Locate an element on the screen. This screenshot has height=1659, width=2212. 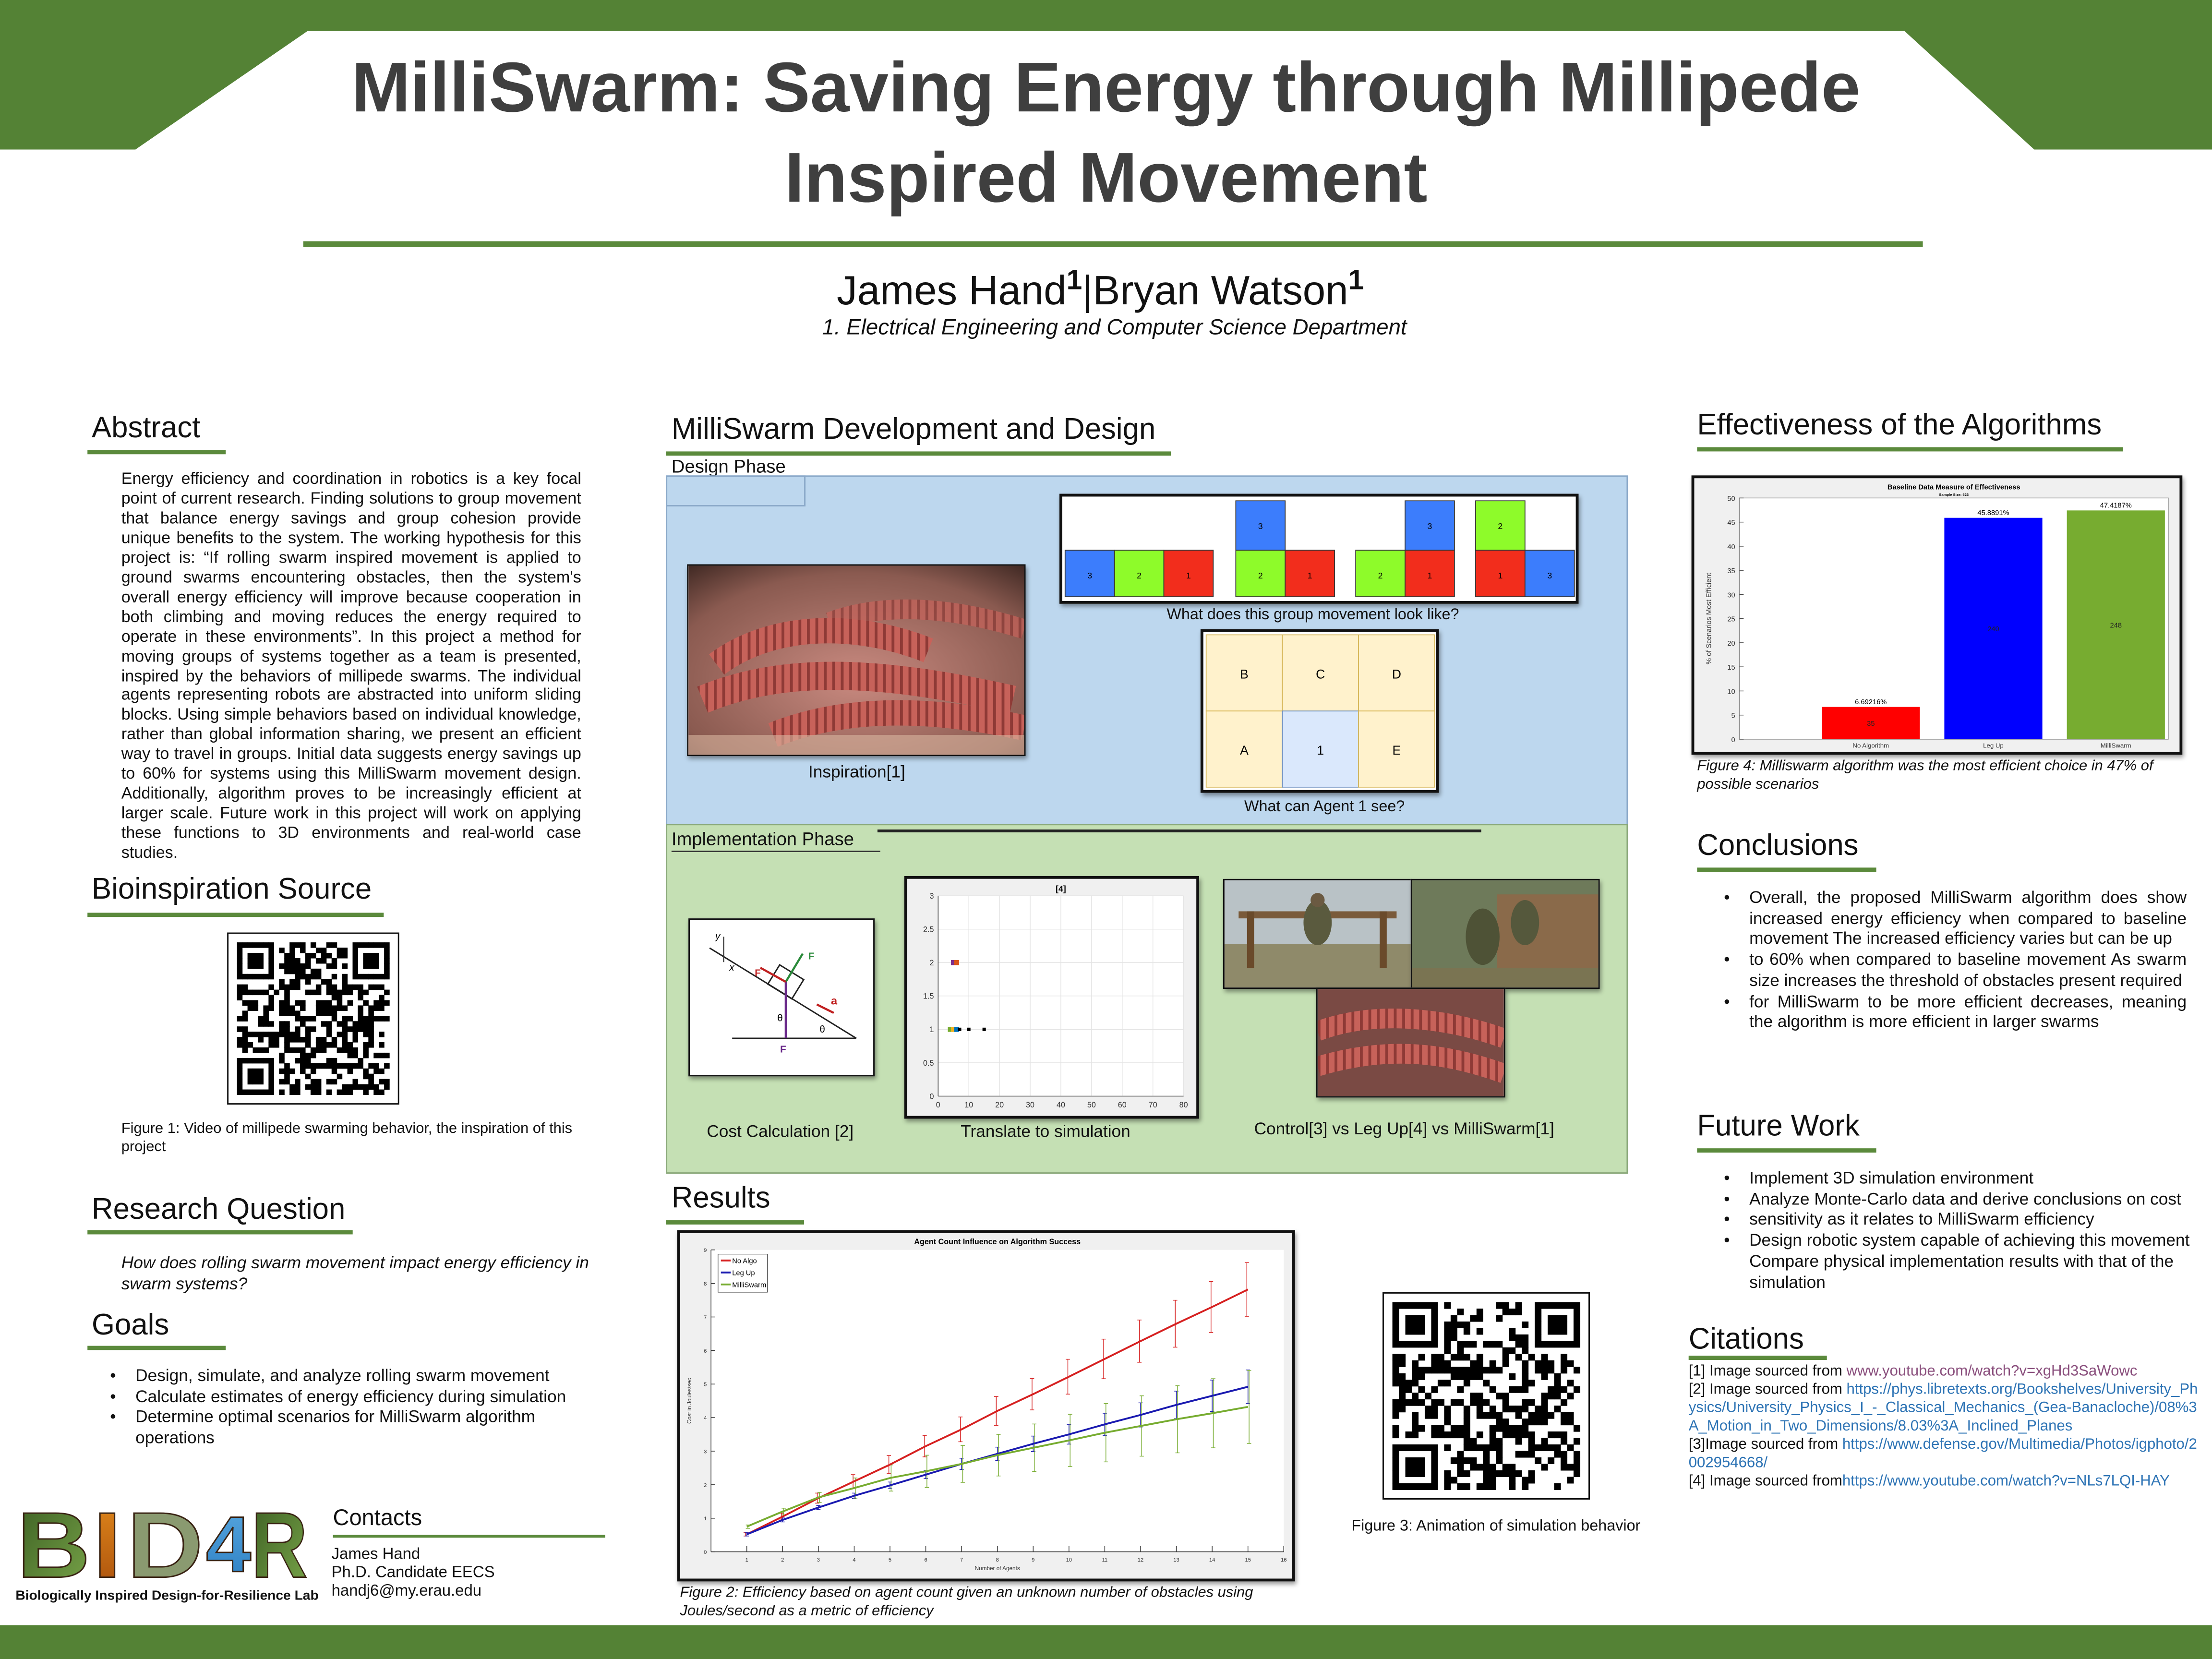
agent-block is located at coordinates (1310, 573).